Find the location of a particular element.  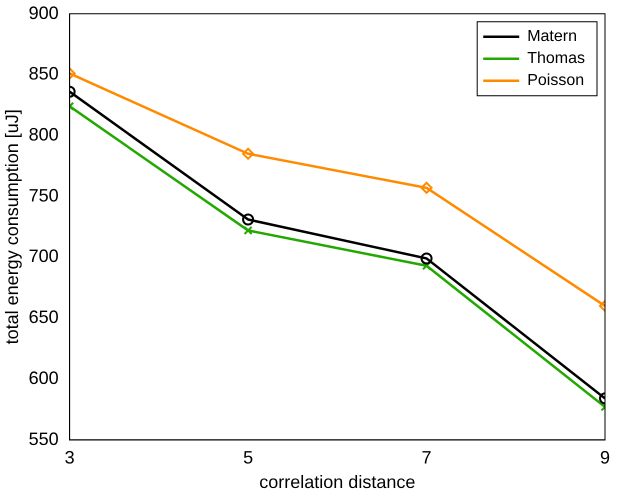

y-tick-label: 800 is located at coordinates (43, 134).